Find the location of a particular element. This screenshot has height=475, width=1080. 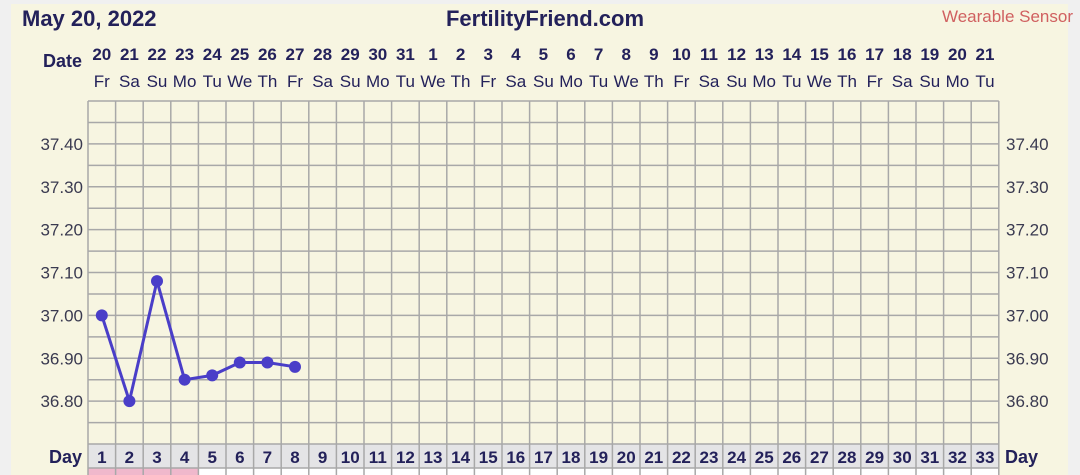

day-number-label: 26 is located at coordinates (791, 457).